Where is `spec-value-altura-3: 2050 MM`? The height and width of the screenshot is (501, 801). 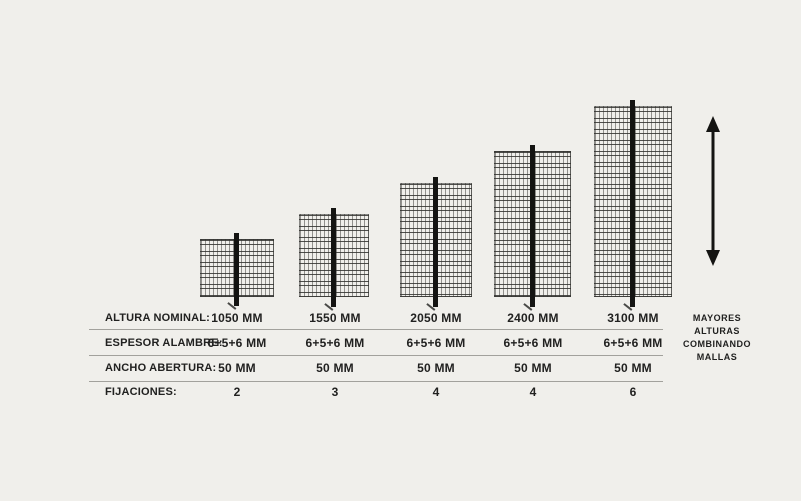
spec-value-altura-3: 2050 MM is located at coordinates (436, 318).